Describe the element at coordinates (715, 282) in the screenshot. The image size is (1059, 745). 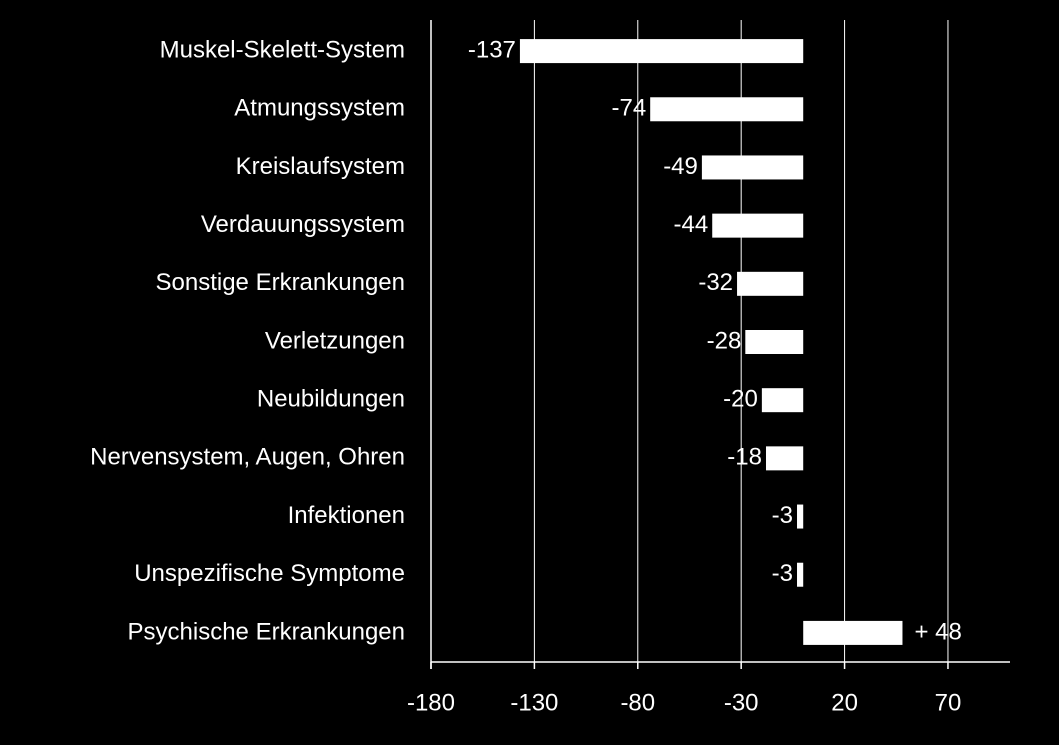
I see `value-label: -32` at that location.